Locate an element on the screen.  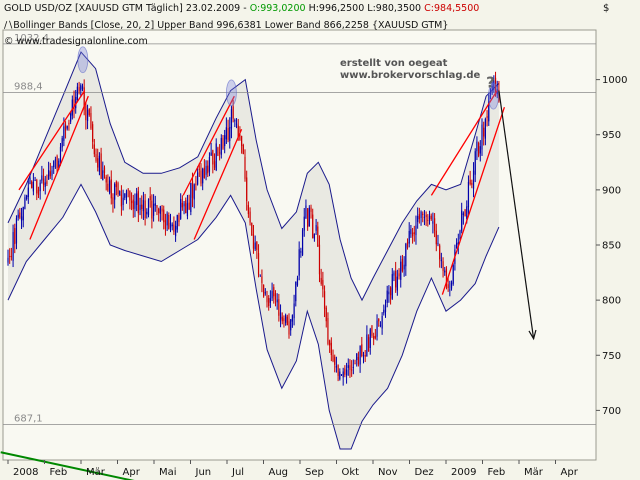
y-tick-label: 850 is located at coordinates (611, 246).